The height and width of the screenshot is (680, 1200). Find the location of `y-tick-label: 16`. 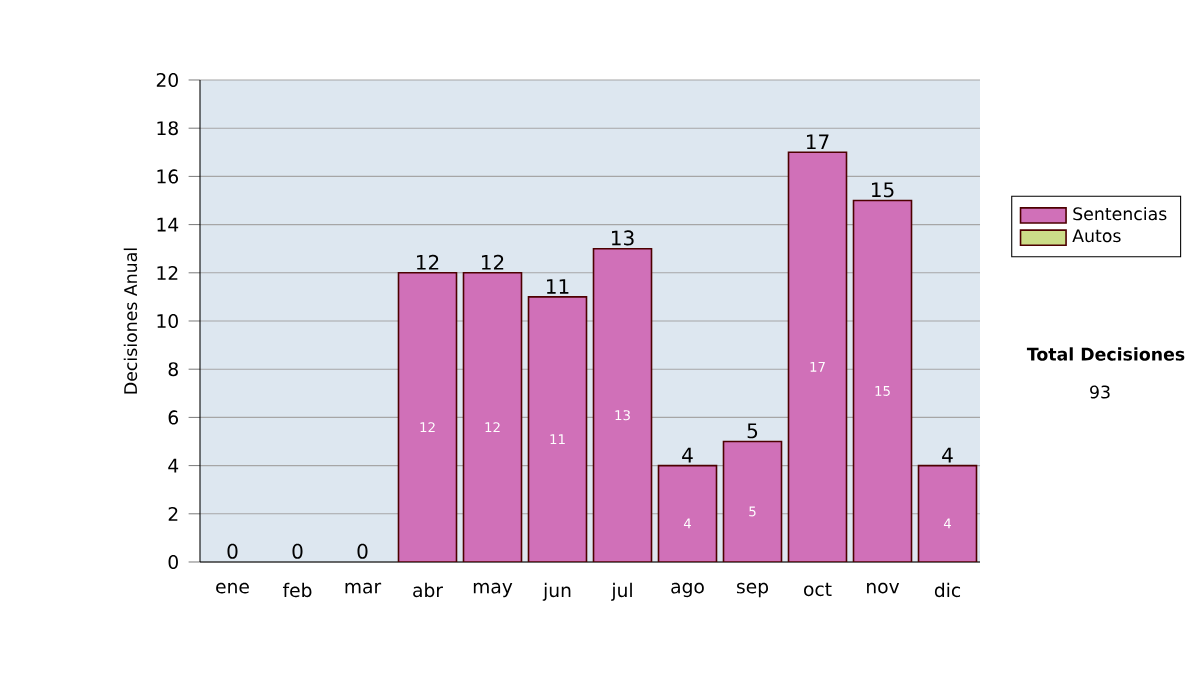

y-tick-label: 16 is located at coordinates (168, 176).